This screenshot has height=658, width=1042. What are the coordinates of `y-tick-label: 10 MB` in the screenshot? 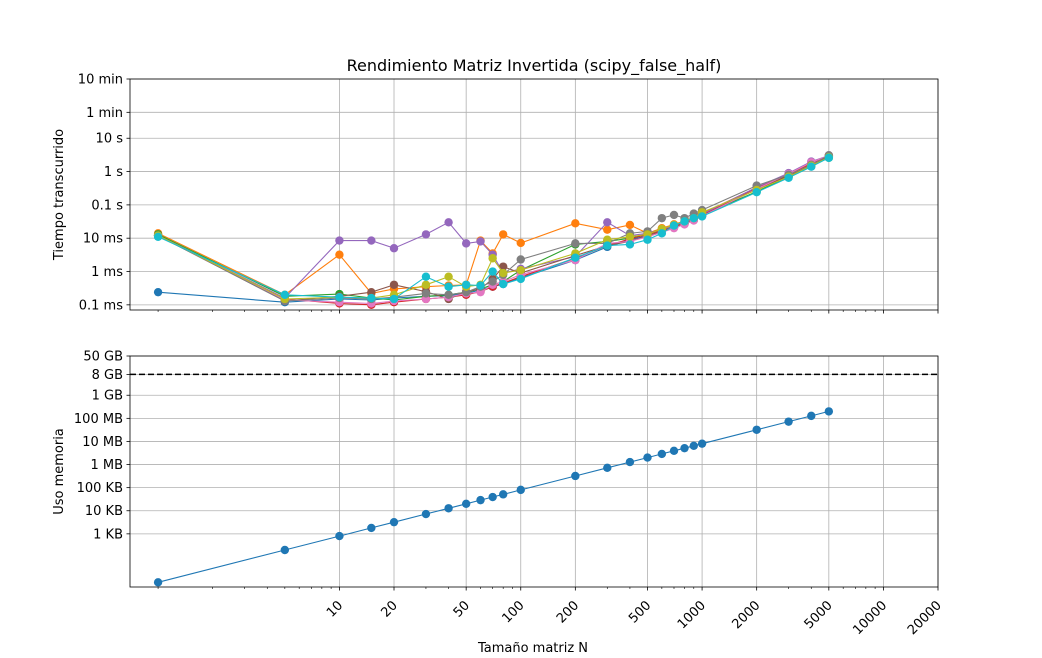 It's located at (102, 442).